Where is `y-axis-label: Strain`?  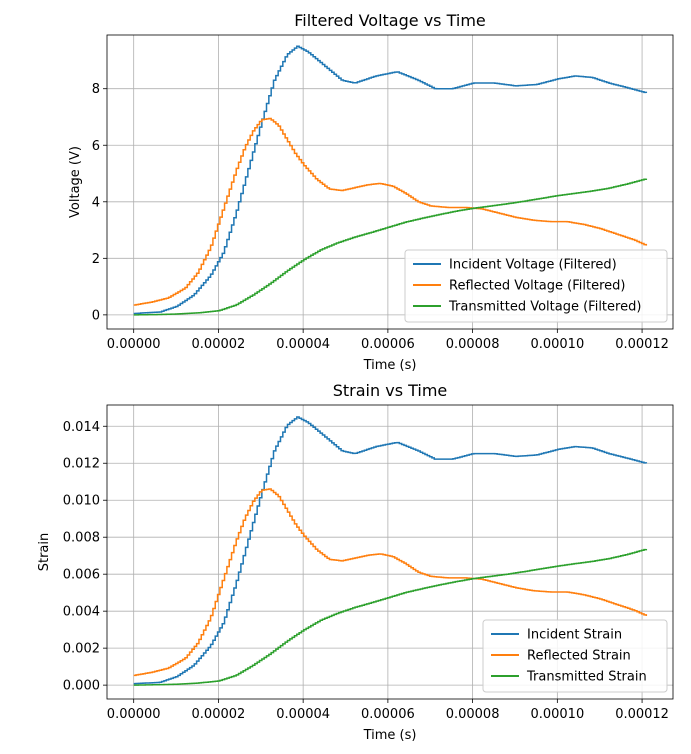 y-axis-label: Strain is located at coordinates (44, 552).